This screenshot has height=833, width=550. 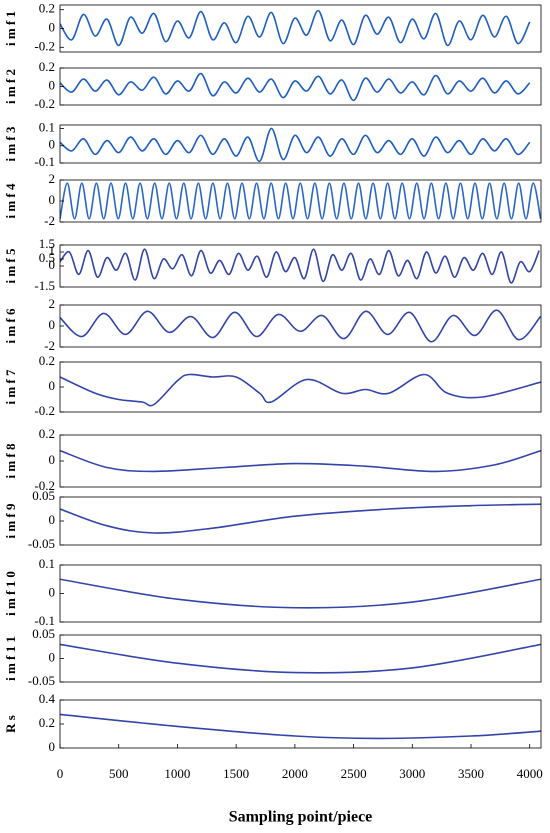 I want to click on x-tick-label: 1500, so click(x=236, y=773).